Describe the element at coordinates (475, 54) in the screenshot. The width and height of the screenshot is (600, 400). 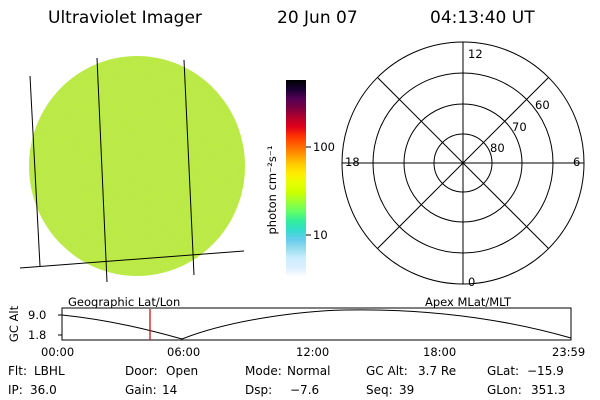
I see `mlt-label-12: 12` at that location.